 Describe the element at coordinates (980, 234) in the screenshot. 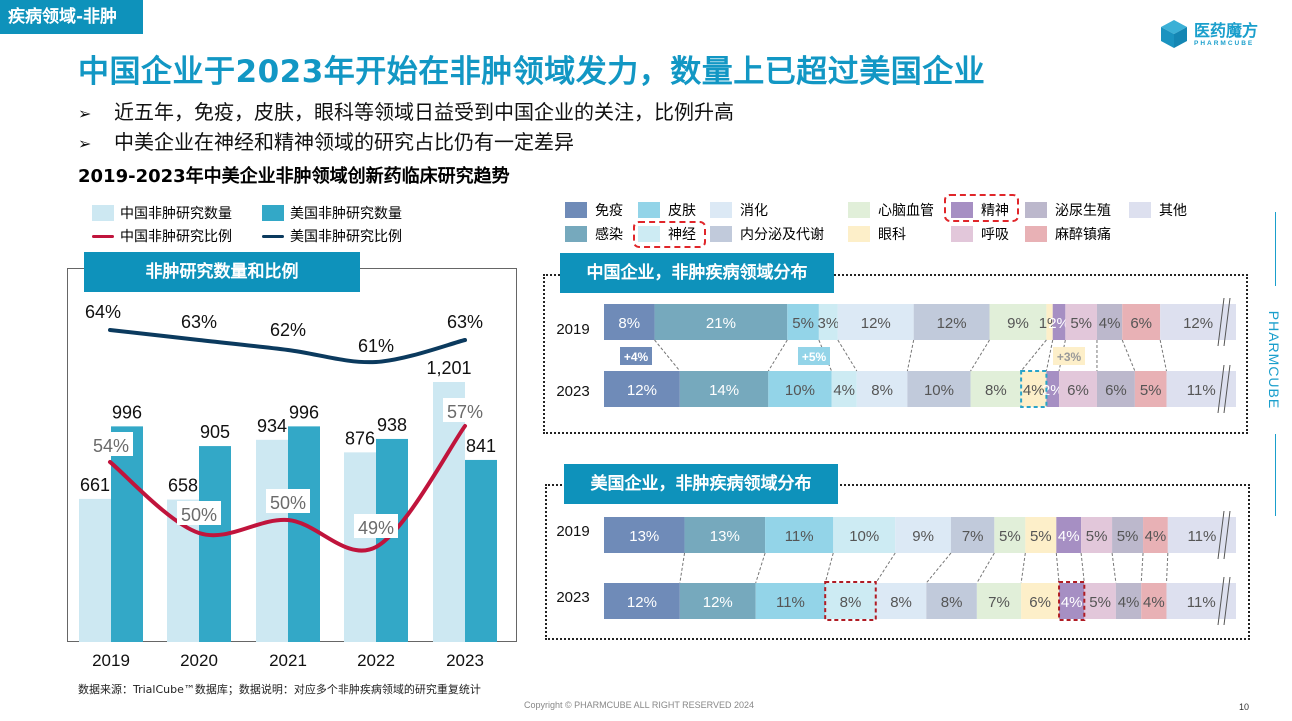

I see `legend-item-11: 呼吸` at that location.